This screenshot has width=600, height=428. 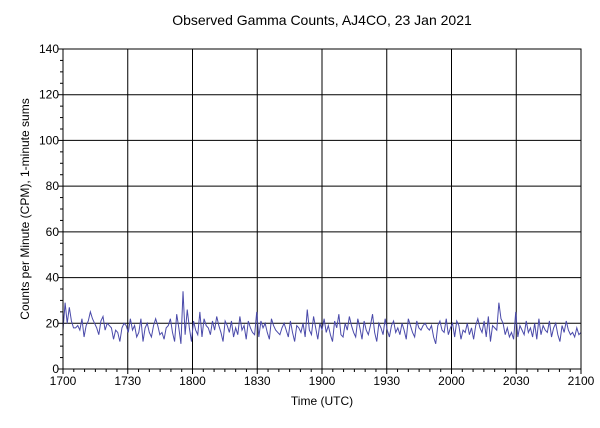 I want to click on x-tick-labels: 1700 1730 1800 1830 1900 1930 2000 2030 2100, so click(x=322, y=381).